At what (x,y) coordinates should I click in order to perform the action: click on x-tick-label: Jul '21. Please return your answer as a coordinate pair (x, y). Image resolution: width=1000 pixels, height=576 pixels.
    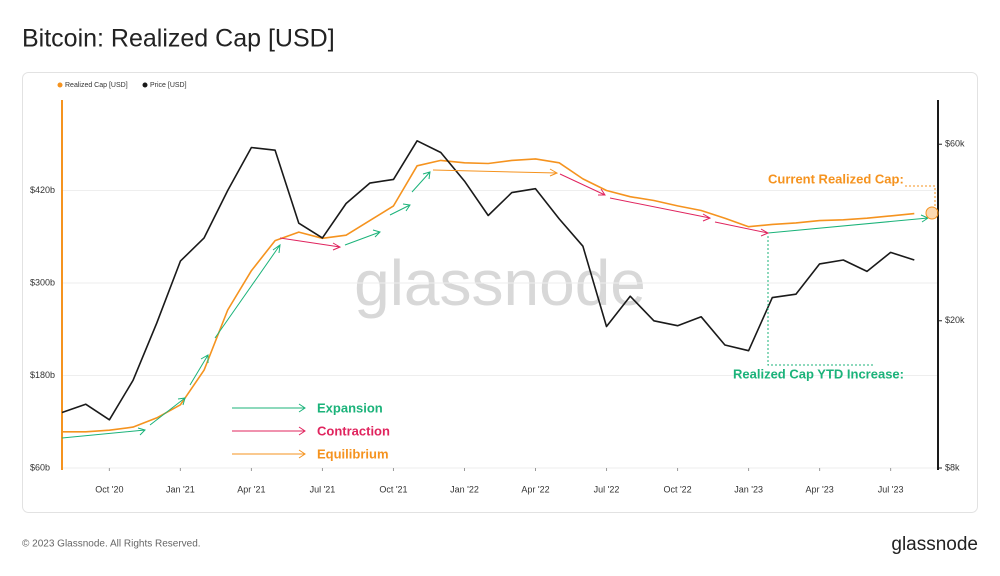
    Looking at the image, I should click on (323, 489).